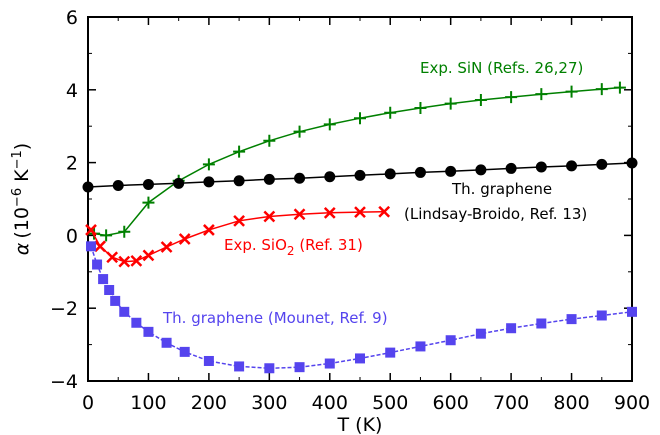  What do you see at coordinates (72, 236) in the screenshot?
I see `y-tick-label: 0` at bounding box center [72, 236].